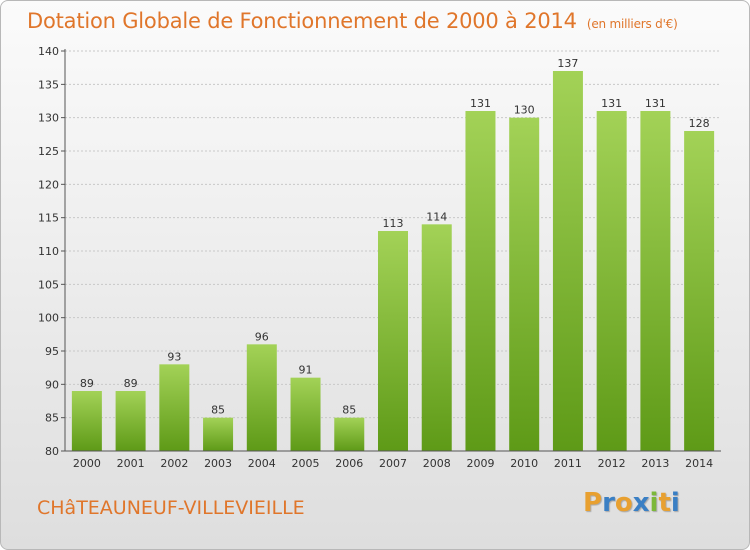 The height and width of the screenshot is (550, 750). Describe the element at coordinates (306, 370) in the screenshot. I see `data-label: 91` at that location.